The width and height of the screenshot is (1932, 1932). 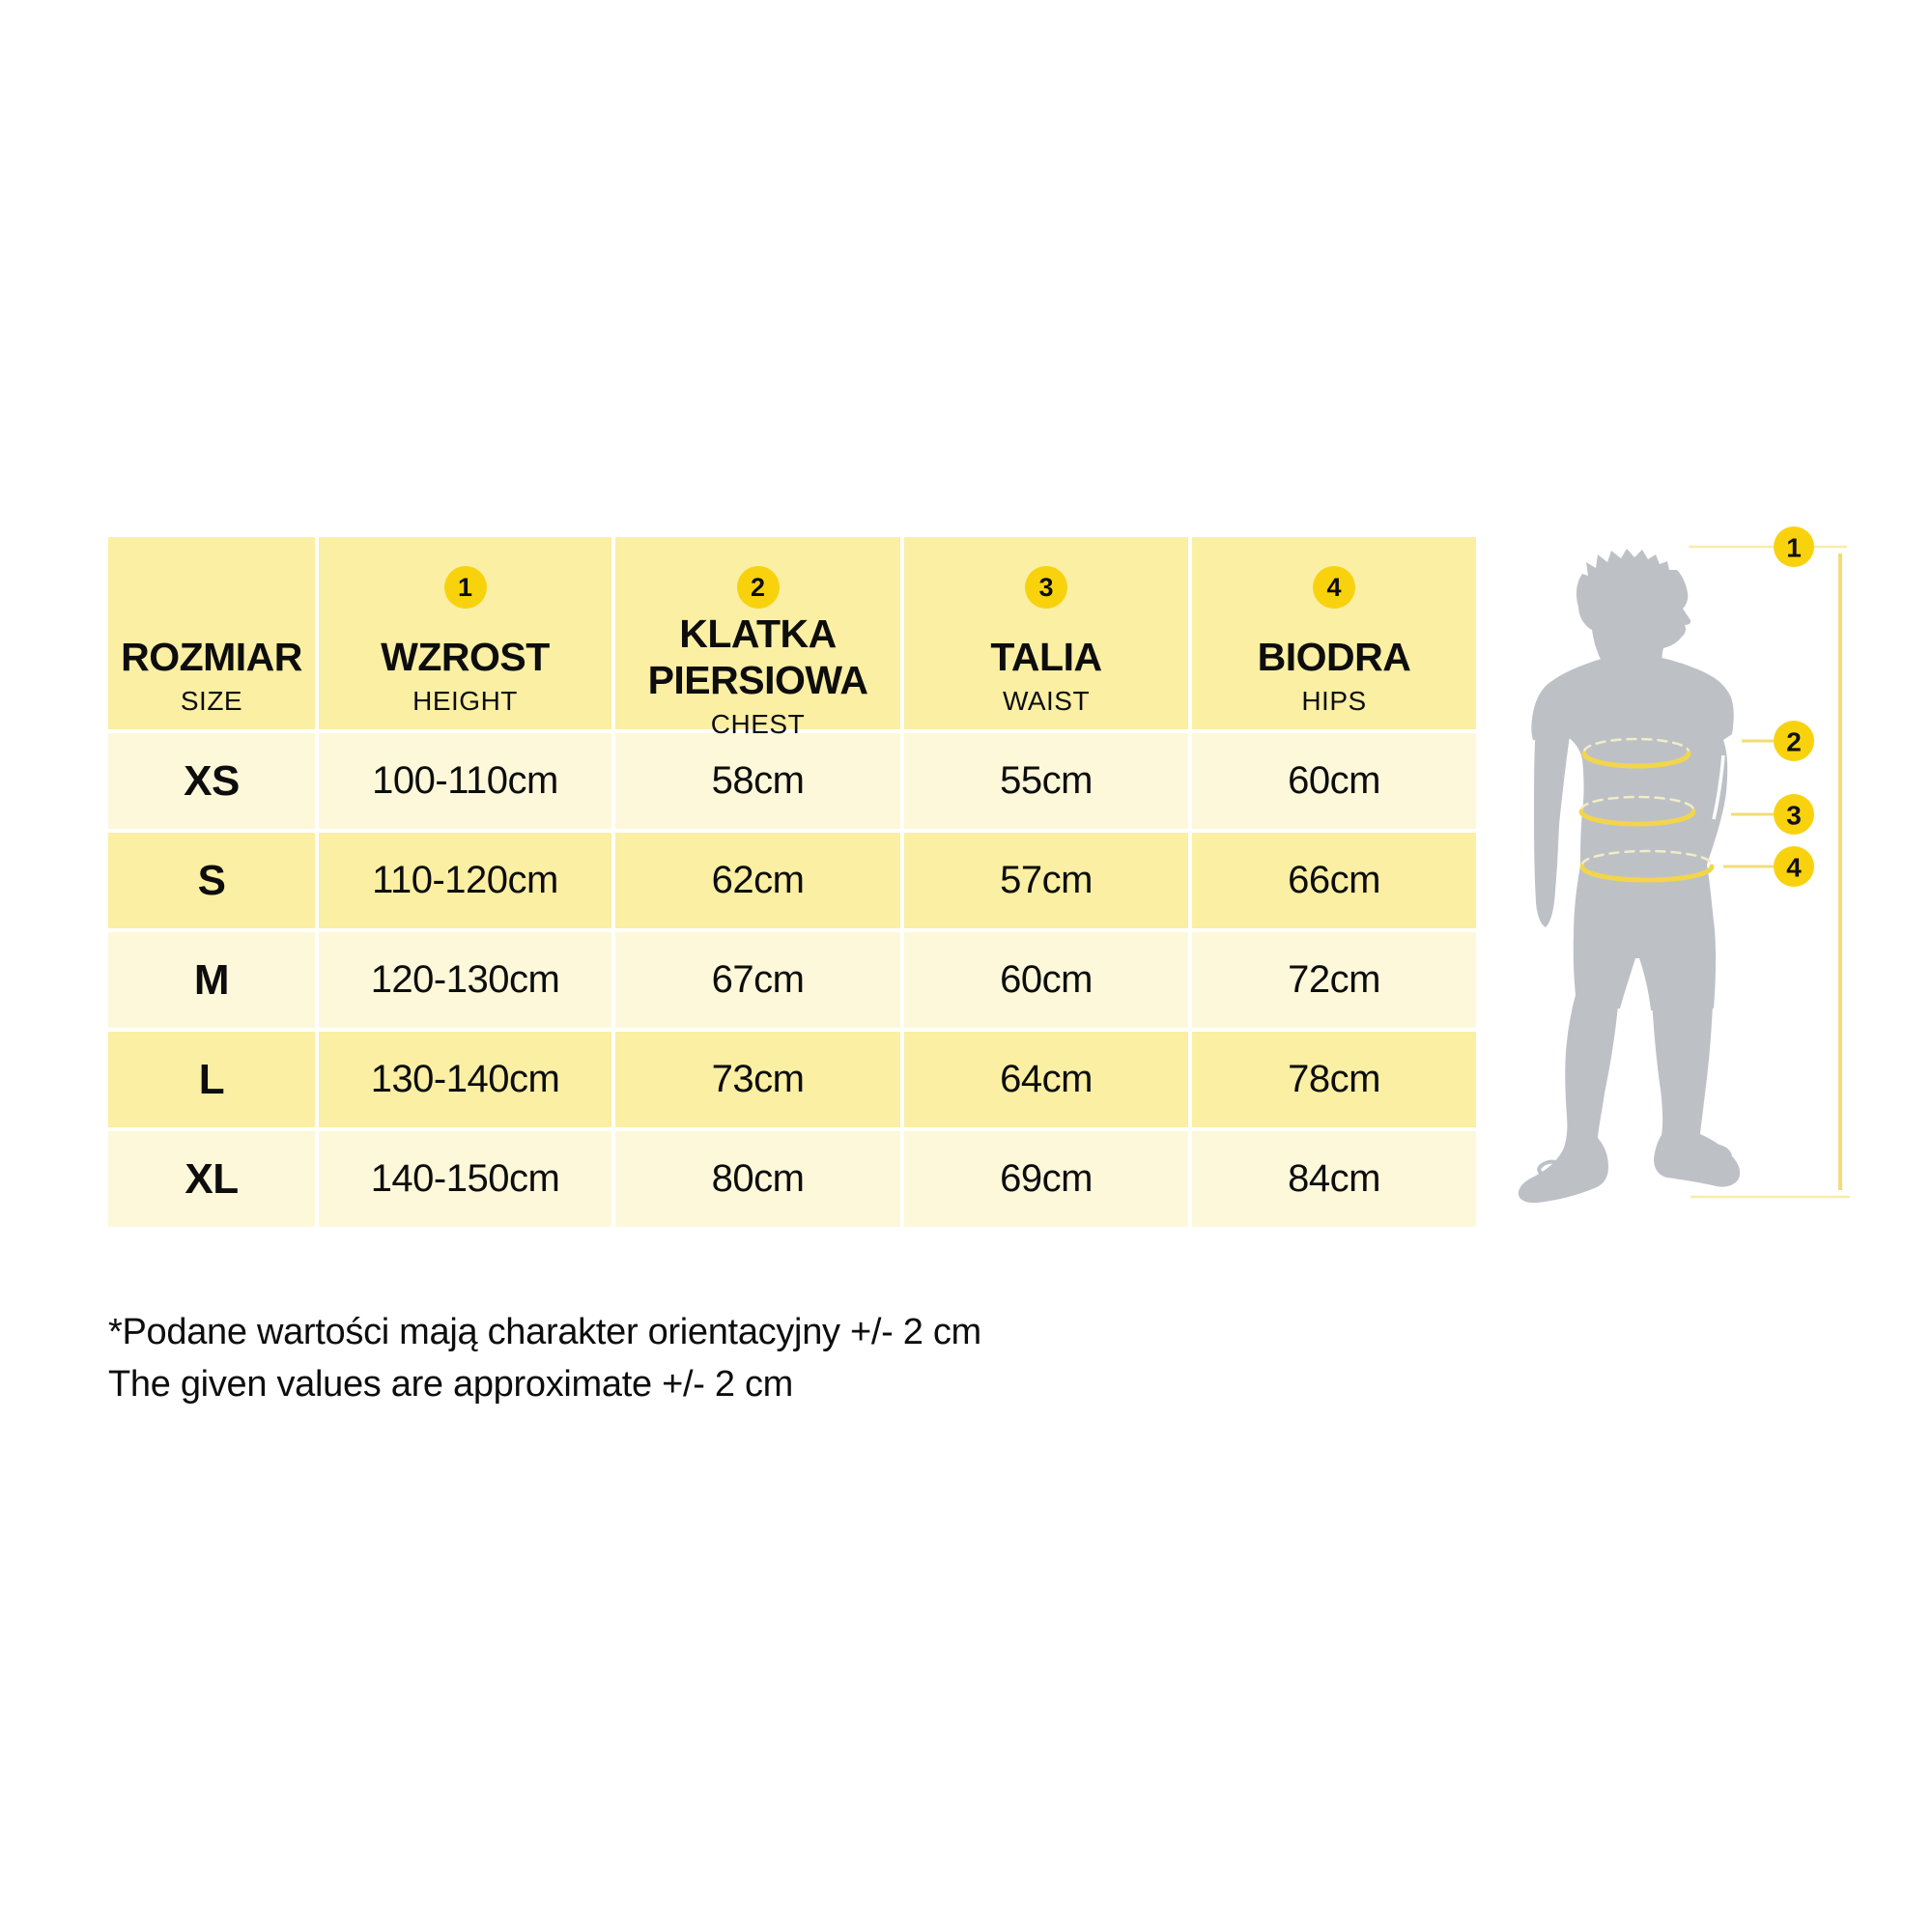 I want to click on column-subtitle: SIZE, so click(x=211, y=701).